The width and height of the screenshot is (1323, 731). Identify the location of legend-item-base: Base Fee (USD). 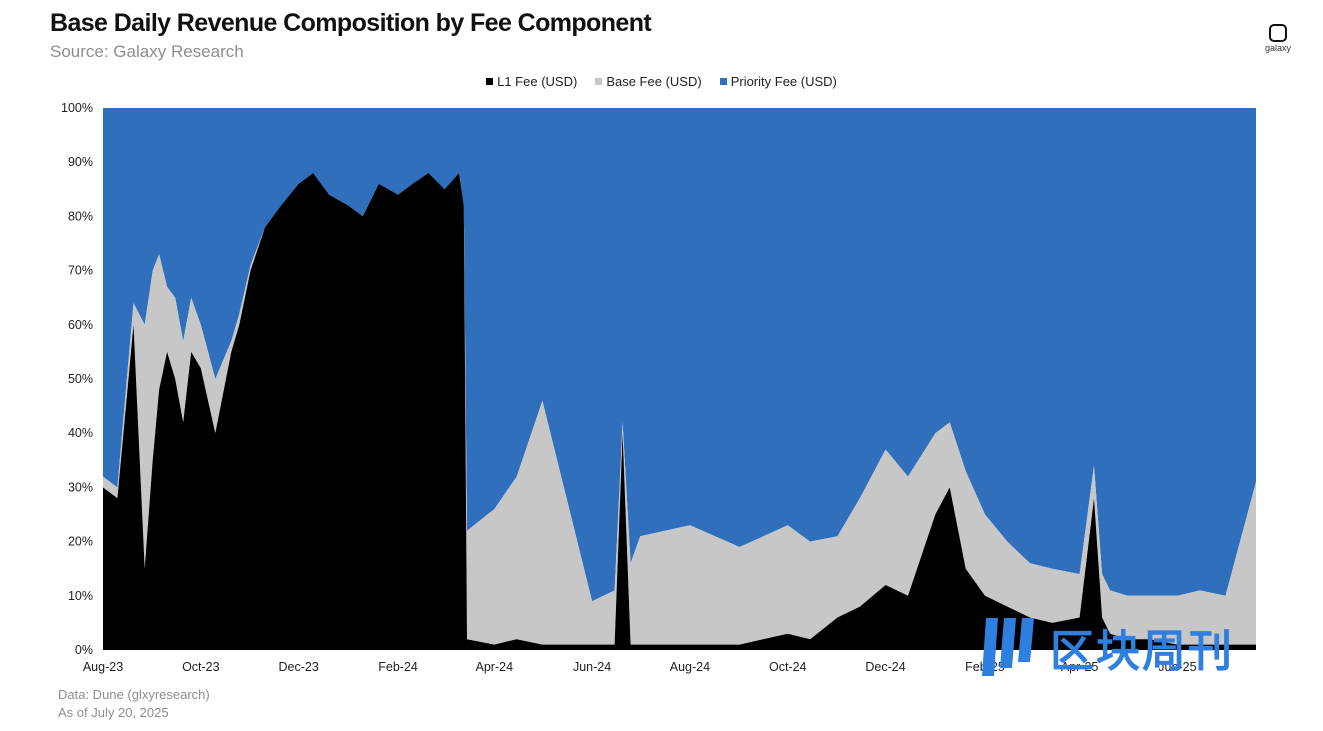
(648, 81).